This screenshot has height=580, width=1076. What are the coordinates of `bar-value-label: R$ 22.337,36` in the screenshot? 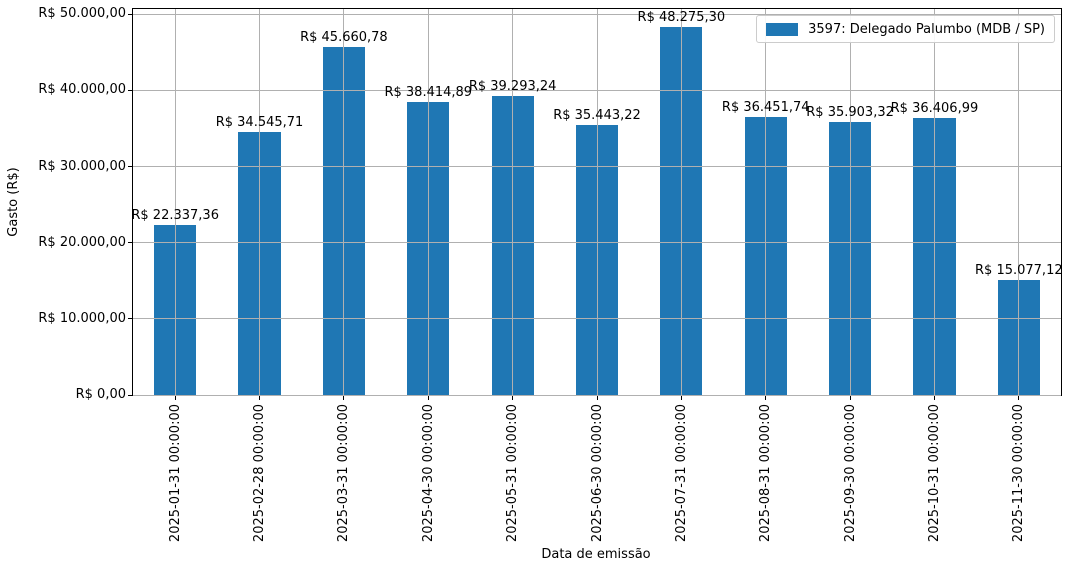 It's located at (175, 215).